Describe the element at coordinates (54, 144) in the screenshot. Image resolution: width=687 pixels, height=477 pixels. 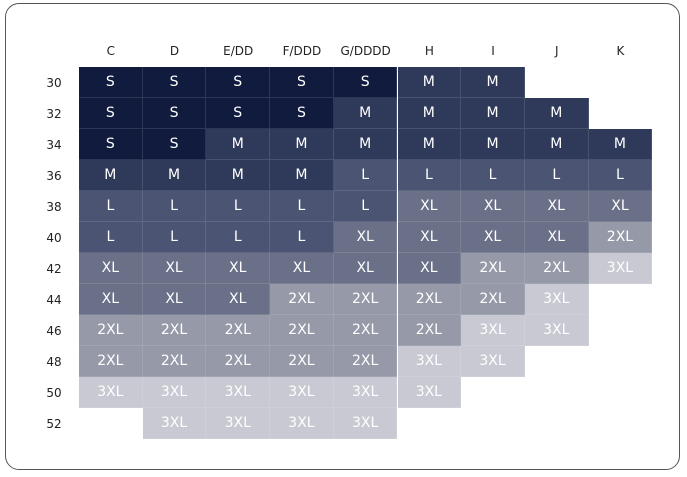
I see `row-label: 34` at that location.